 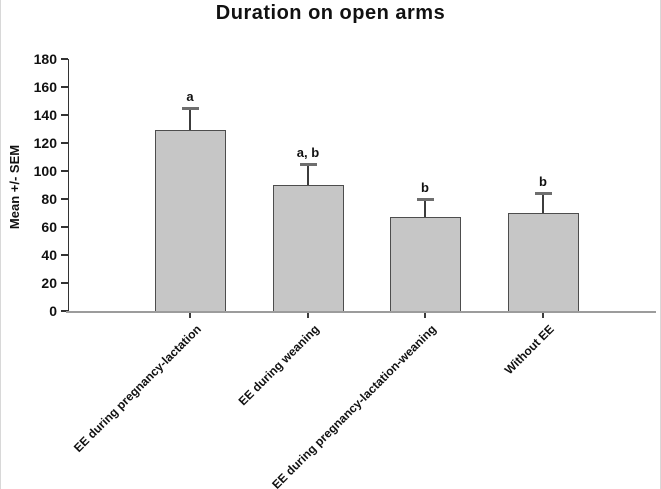 I want to click on y-tick-label: 140, so click(x=45, y=115).